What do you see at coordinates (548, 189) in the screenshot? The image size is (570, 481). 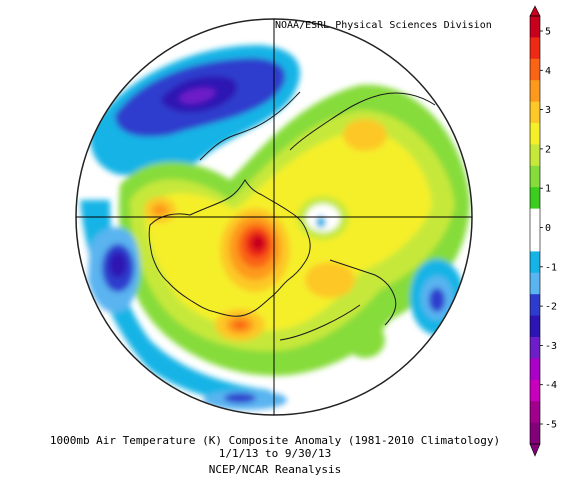 I see `colorbar-tick-label: 1` at bounding box center [548, 189].